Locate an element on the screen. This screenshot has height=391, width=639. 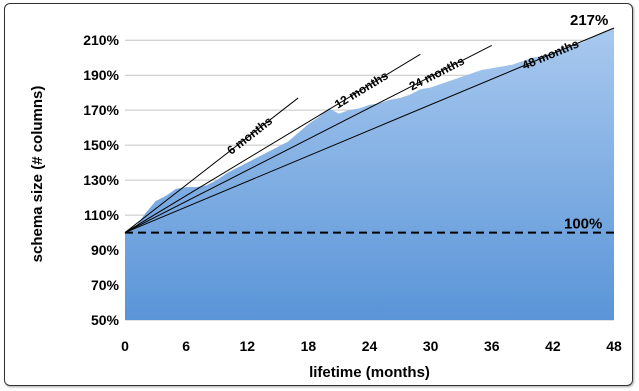
y-tick-label: 70% is located at coordinates (105, 285).